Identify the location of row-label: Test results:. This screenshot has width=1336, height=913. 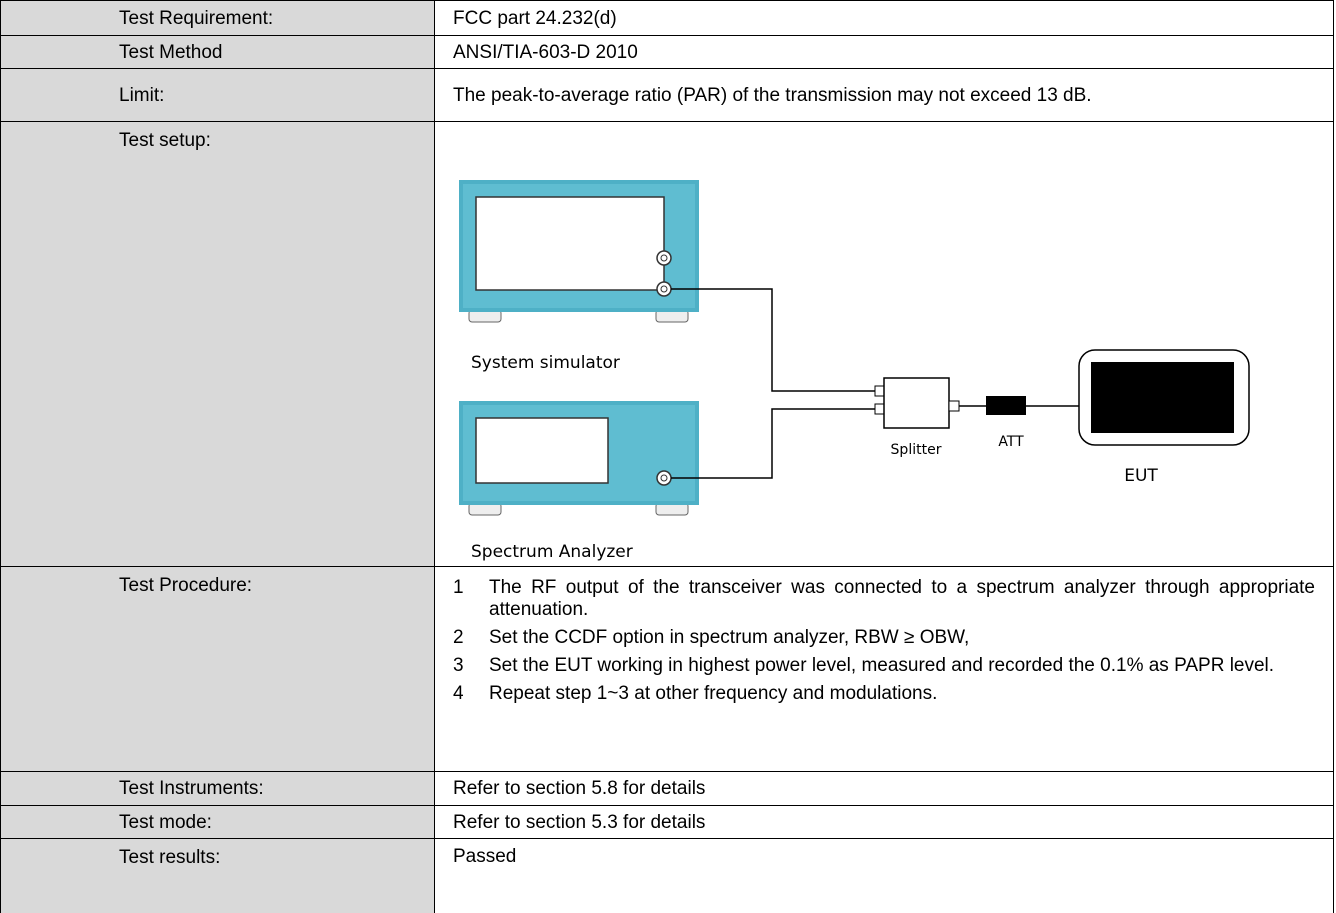
(170, 857).